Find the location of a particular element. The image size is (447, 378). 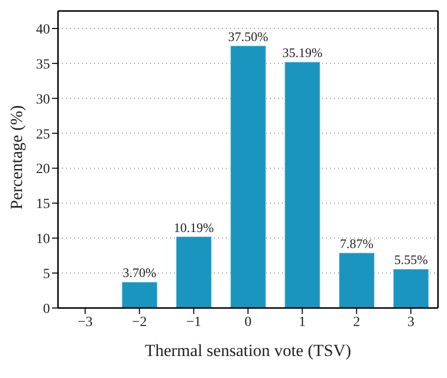

y-tick-label: 25 is located at coordinates (43, 134).